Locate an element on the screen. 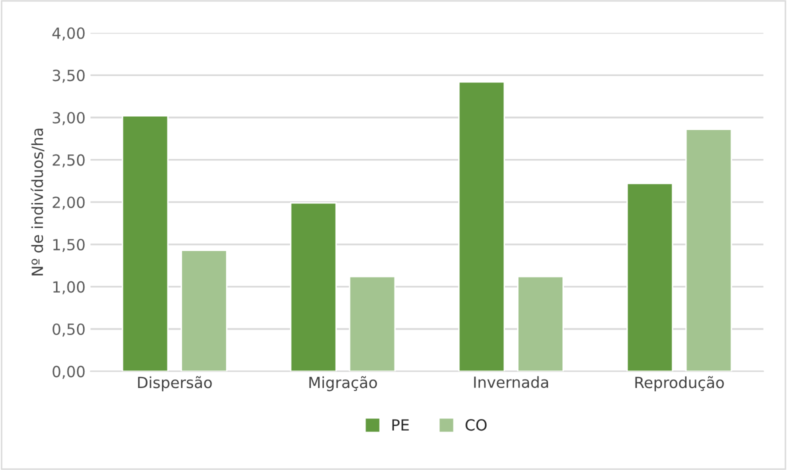 The image size is (787, 470). y-tick-label: 1,50 is located at coordinates (69, 245).